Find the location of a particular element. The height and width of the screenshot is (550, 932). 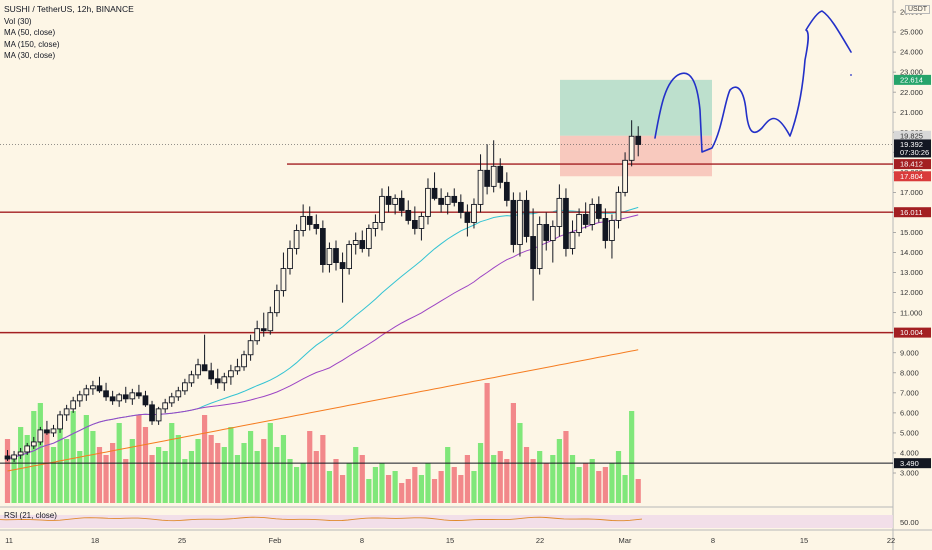

price-tag: 17.804 is located at coordinates (912, 176).